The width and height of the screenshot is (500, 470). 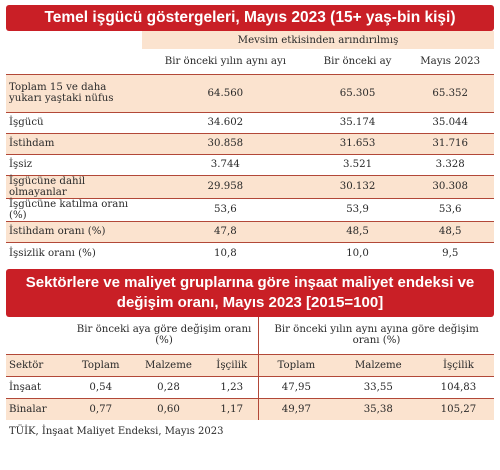 I want to click on table-row: İşsiz 3.744 3.521 3.328, so click(x=250, y=164).